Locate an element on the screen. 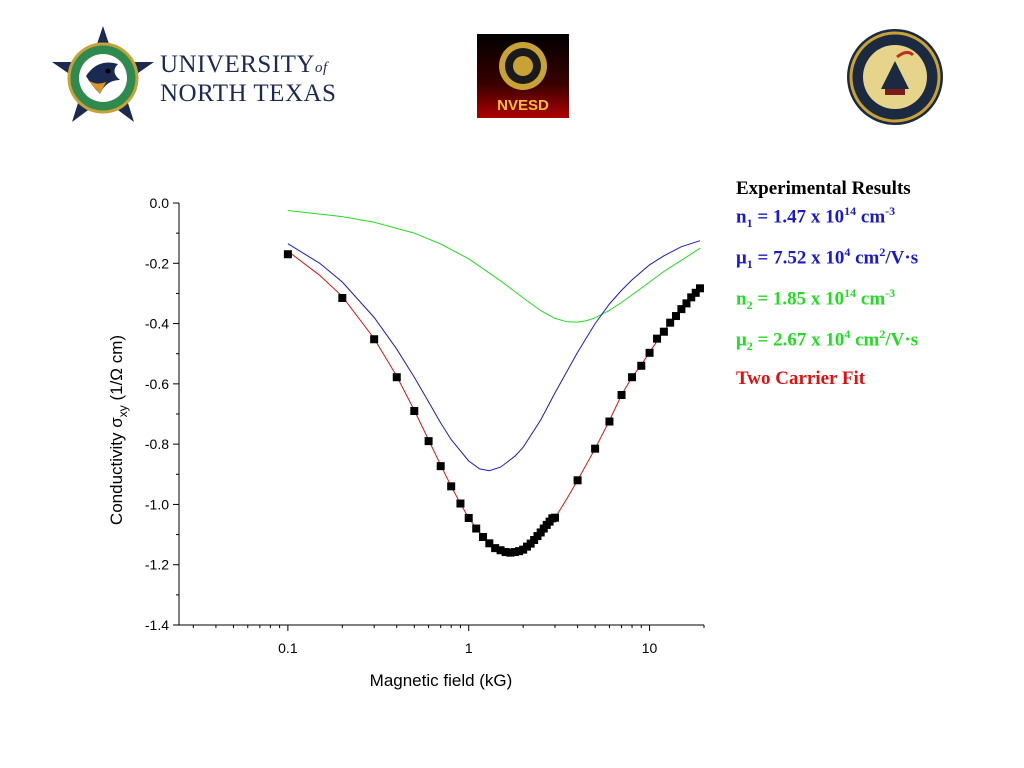  y-tick-label: -0.6 is located at coordinates (157, 384).